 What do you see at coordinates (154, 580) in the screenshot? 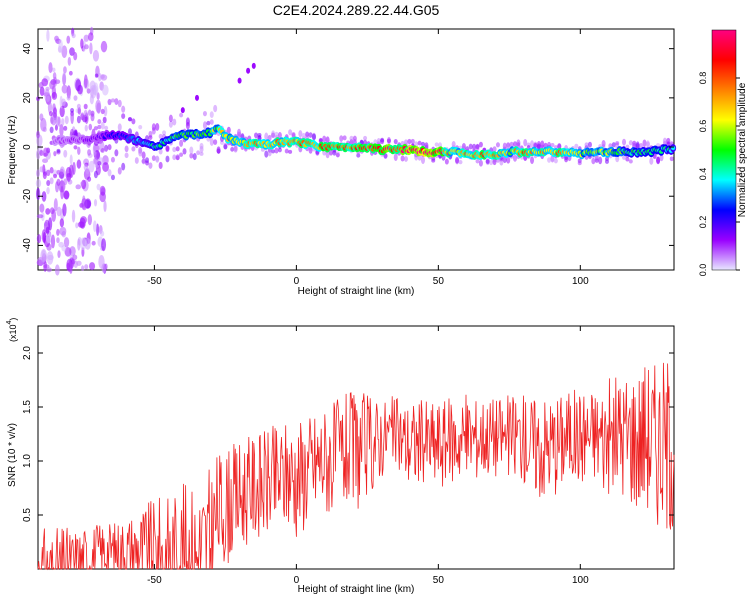
I see `snr-x-tick-label: -50` at bounding box center [154, 580].